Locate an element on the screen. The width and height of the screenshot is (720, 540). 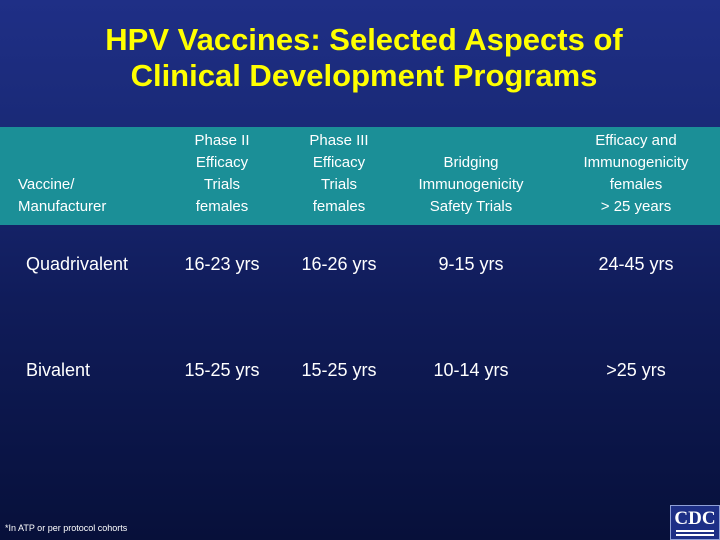
header-phase2: Phase II Efficacy Trials females is located at coordinates (222, 174).